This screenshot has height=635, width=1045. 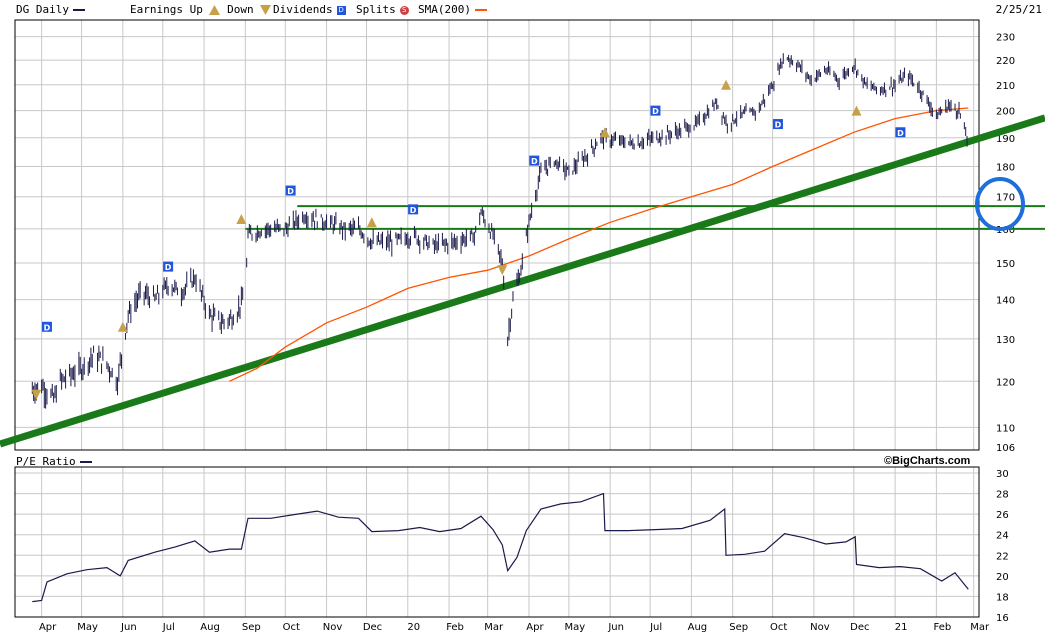 What do you see at coordinates (78, 10) in the screenshot?
I see `price-swatch` at bounding box center [78, 10].